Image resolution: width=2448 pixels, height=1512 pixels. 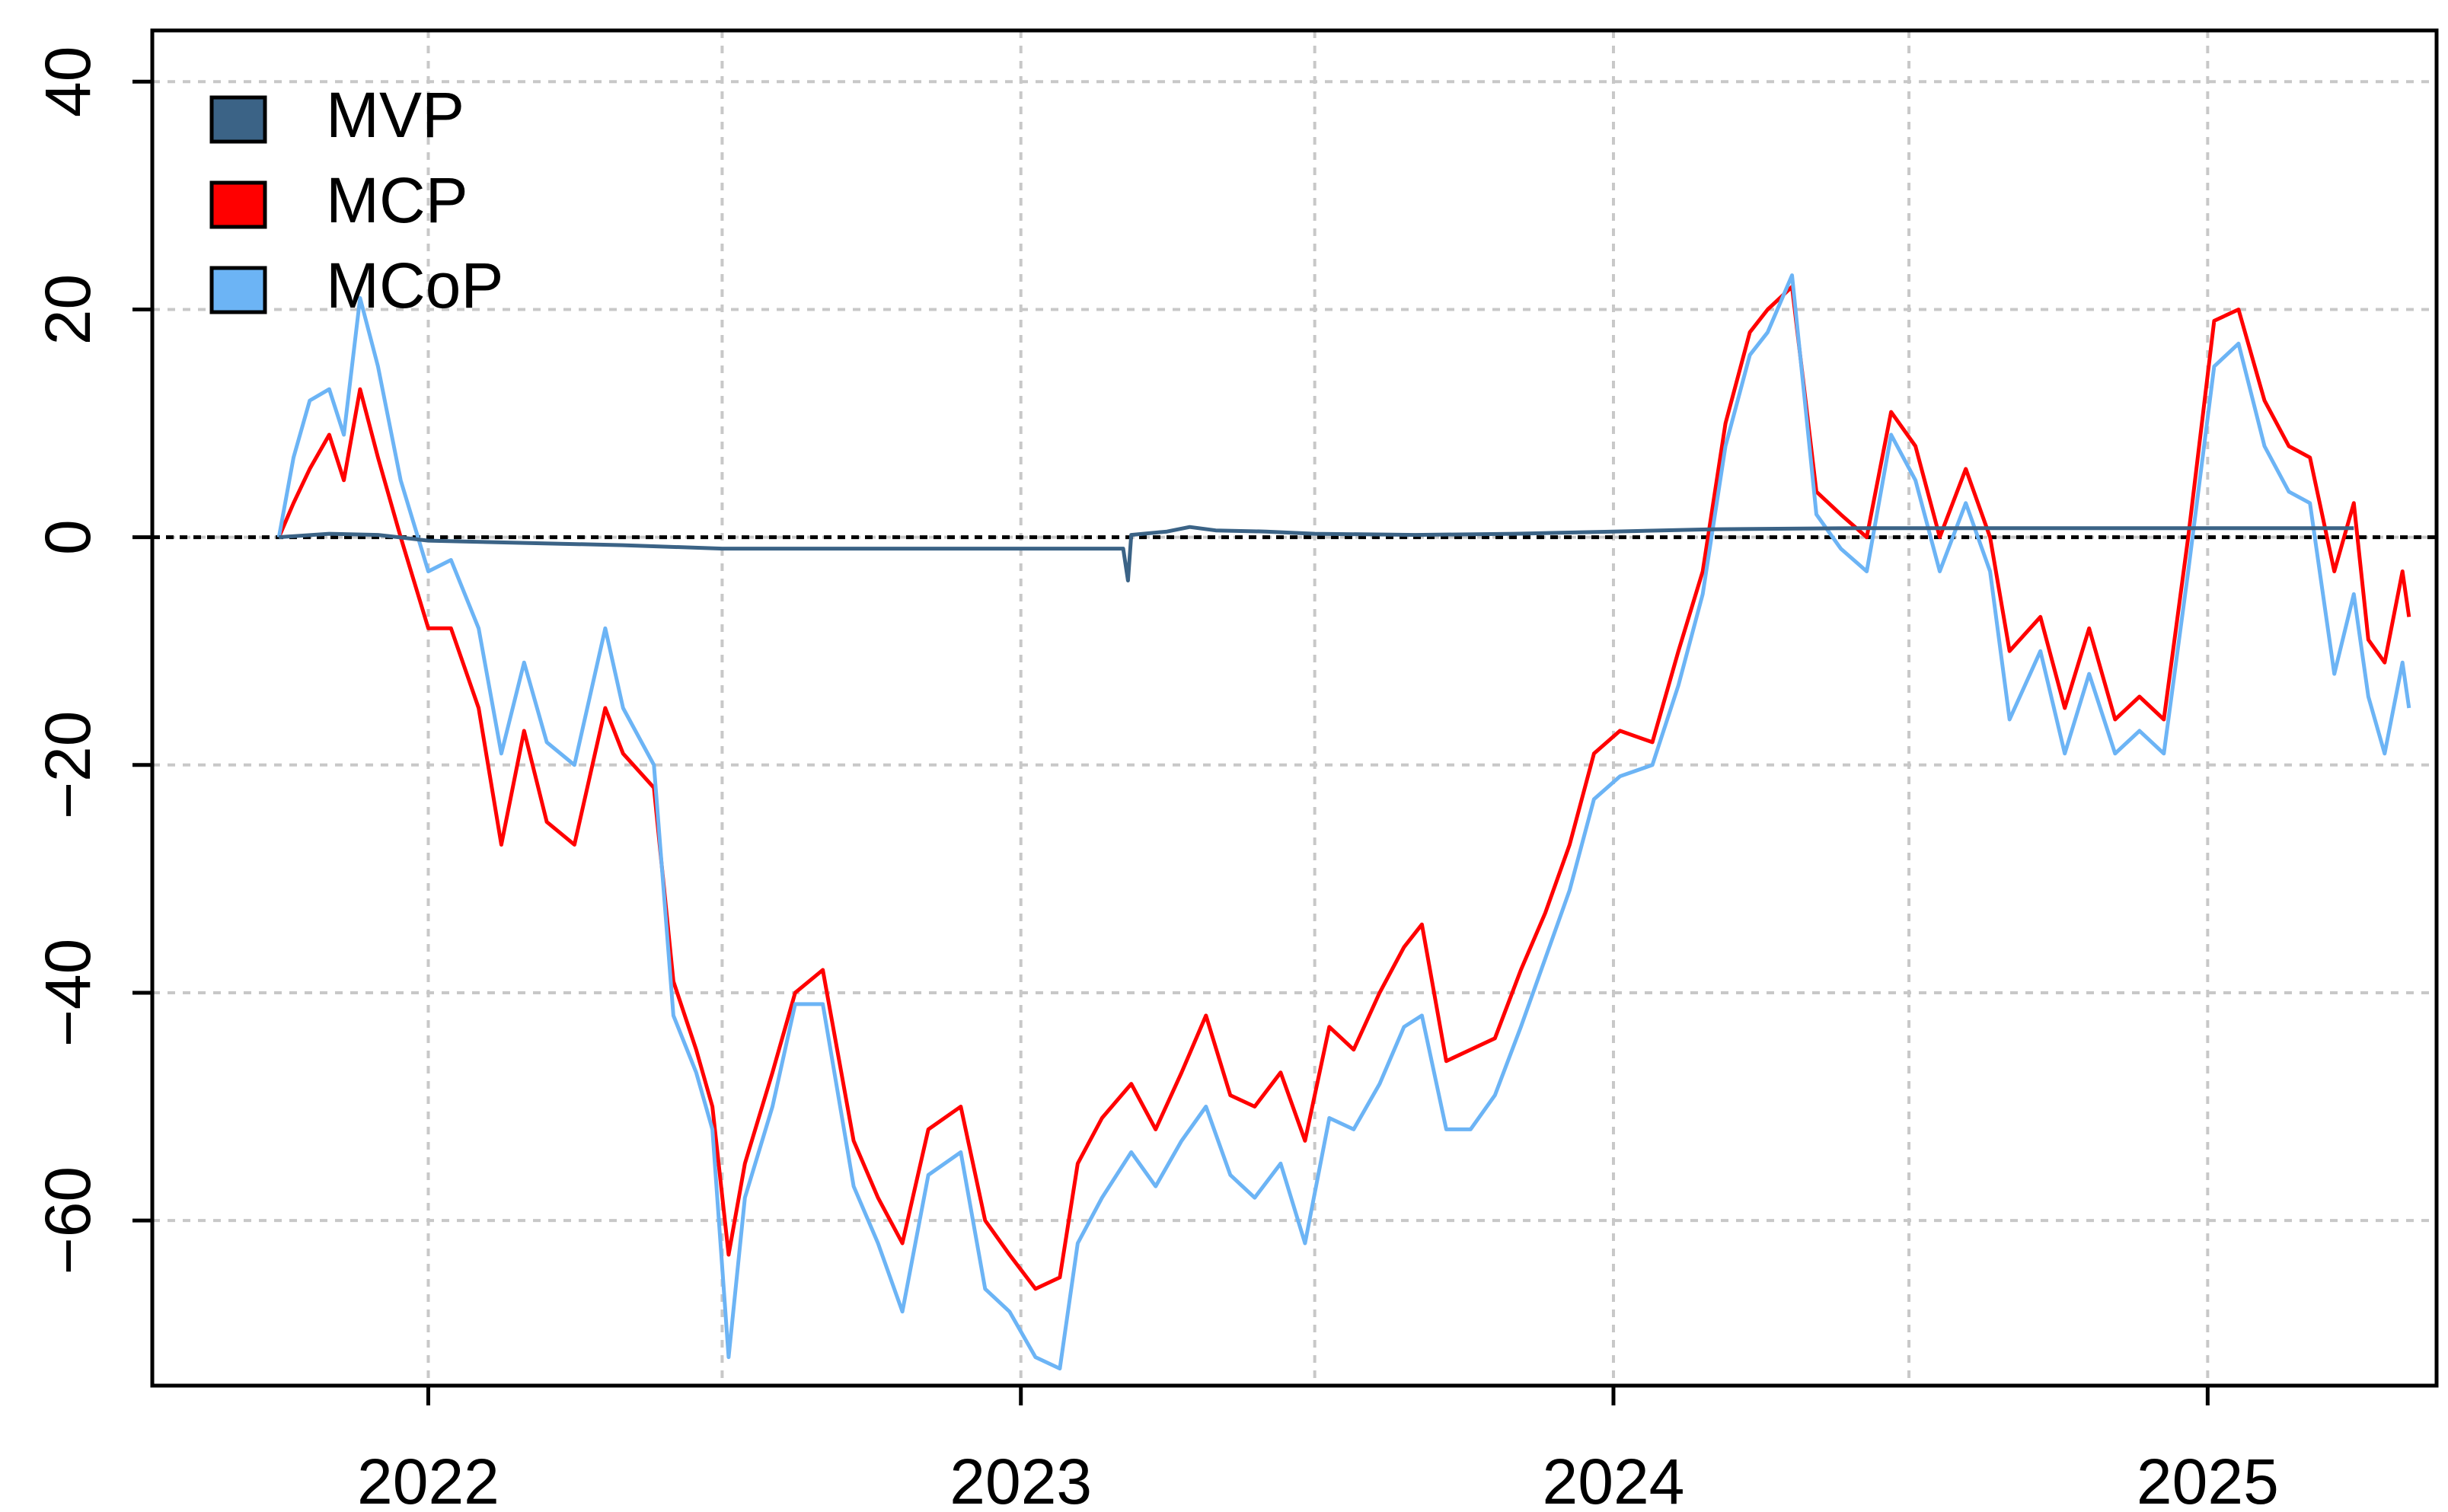 What do you see at coordinates (2208, 1479) in the screenshot?
I see `x-tick-label: 2025` at bounding box center [2208, 1479].